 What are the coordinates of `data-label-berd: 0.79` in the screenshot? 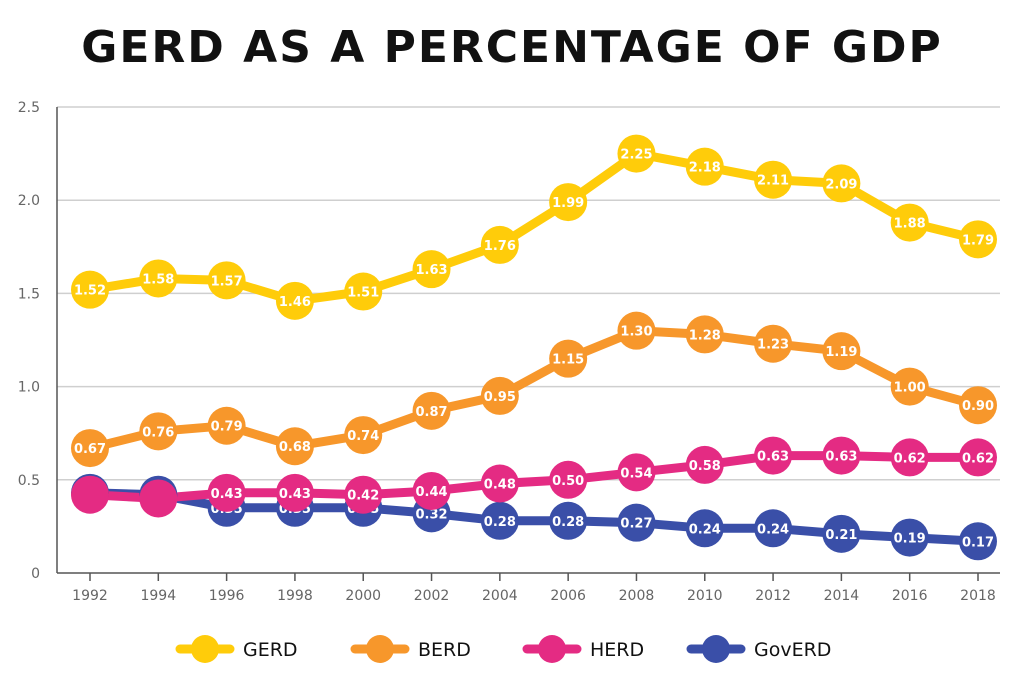 It's located at (227, 427).